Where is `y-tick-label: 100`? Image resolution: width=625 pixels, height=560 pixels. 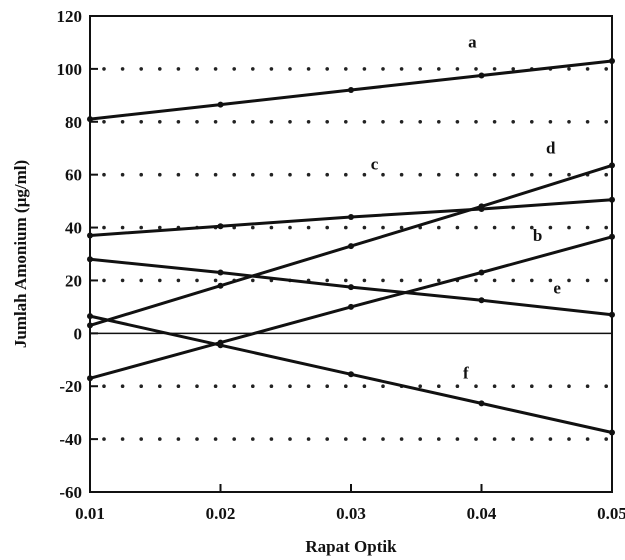
y-tick-label: 100 is located at coordinates (70, 69).